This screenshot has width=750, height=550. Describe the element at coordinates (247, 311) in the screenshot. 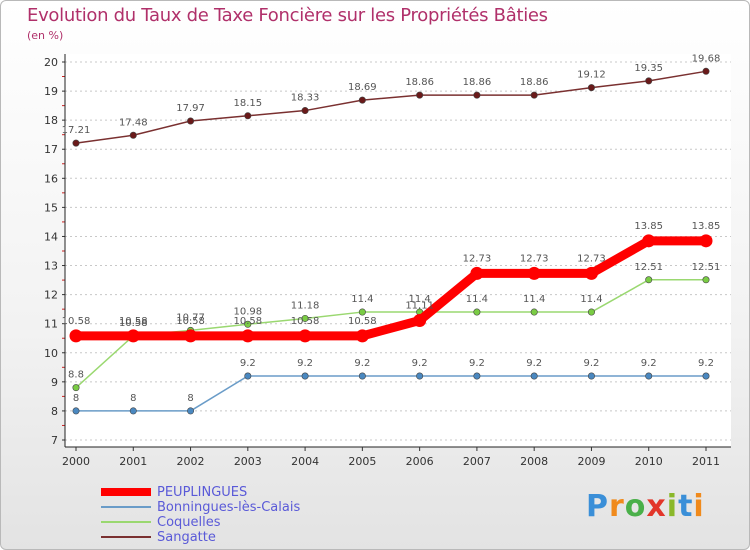

I see `data-label: 10.98` at that location.